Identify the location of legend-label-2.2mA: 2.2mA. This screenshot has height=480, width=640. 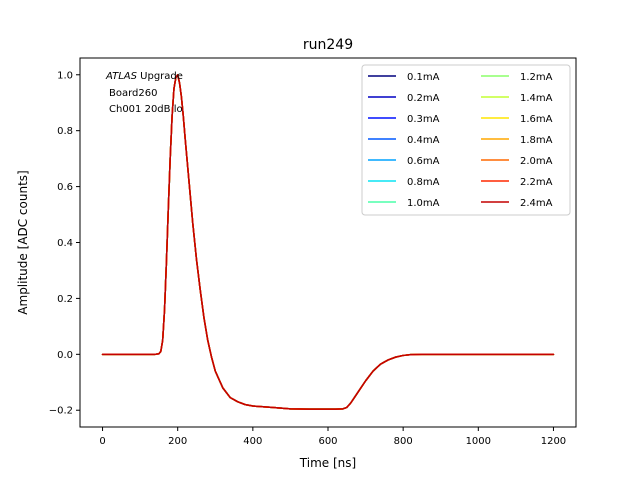
(536, 182).